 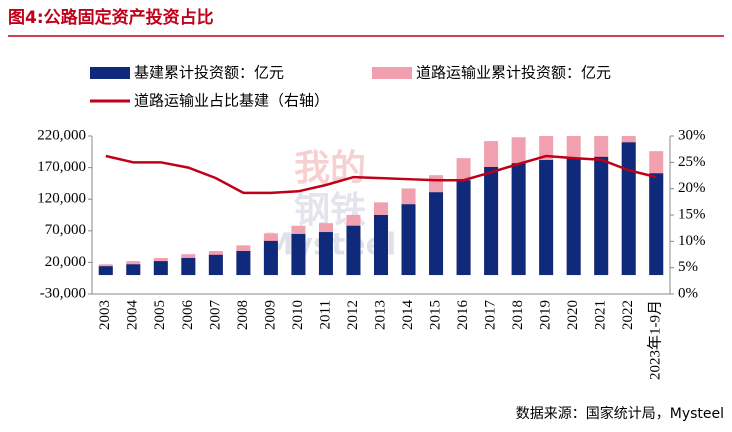 What do you see at coordinates (215, 315) in the screenshot?
I see `x-tick-label: 2007` at bounding box center [215, 315].